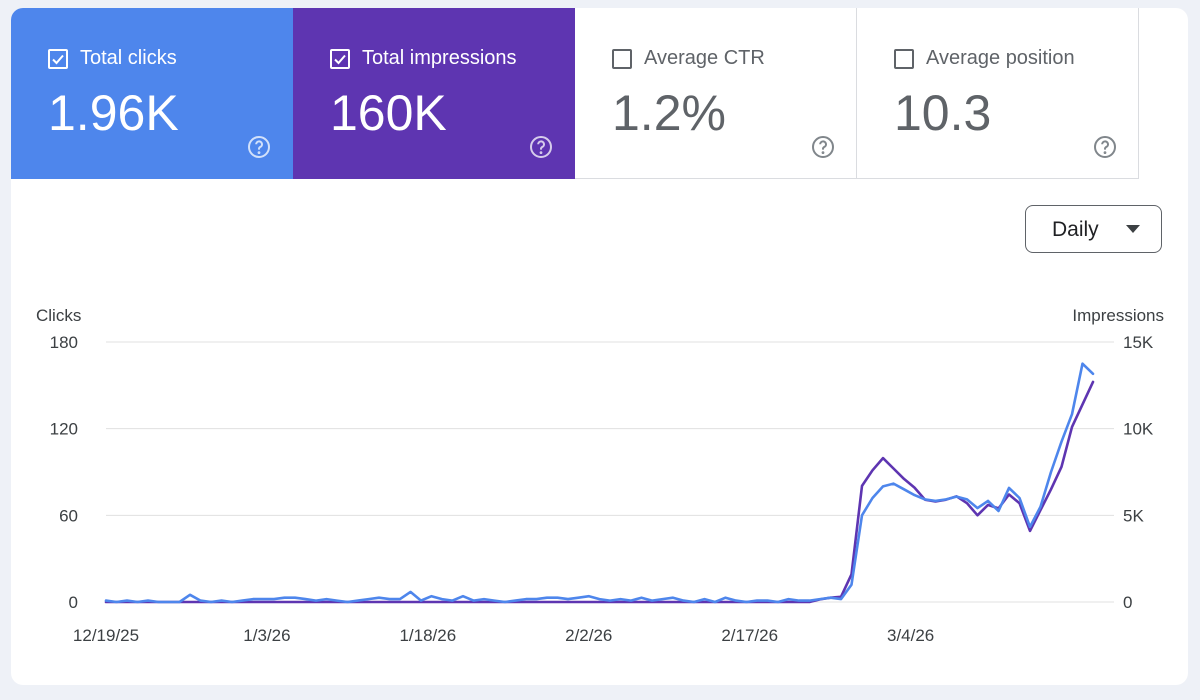 This screenshot has height=700, width=1200. What do you see at coordinates (749, 635) in the screenshot?
I see `x-tick-label: 2/17/26` at bounding box center [749, 635].